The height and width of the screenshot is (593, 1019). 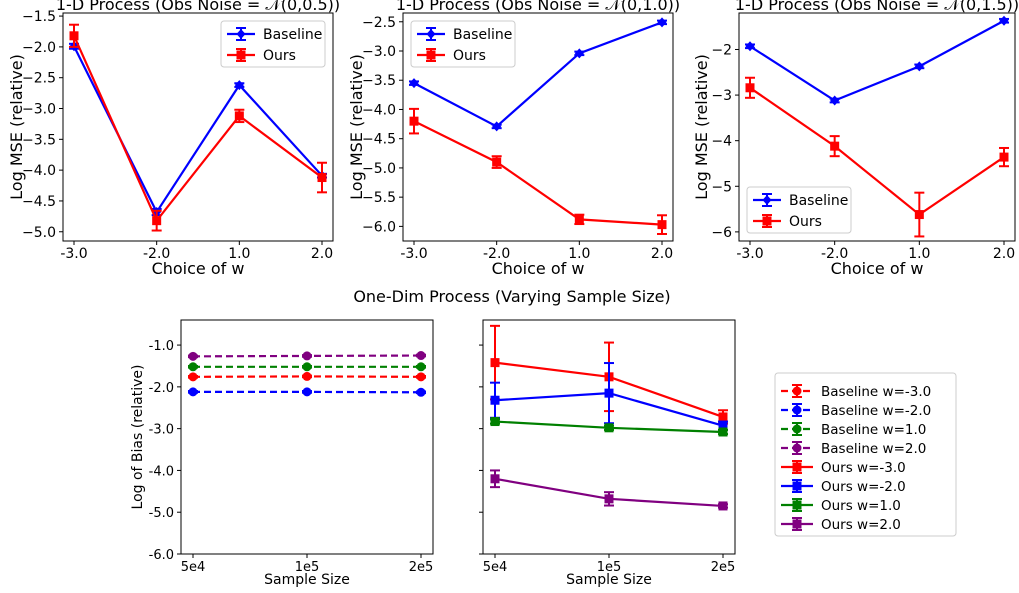 What do you see at coordinates (876, 411) in the screenshot?
I see `legend-label: Baseline w=-2.0` at bounding box center [876, 411].